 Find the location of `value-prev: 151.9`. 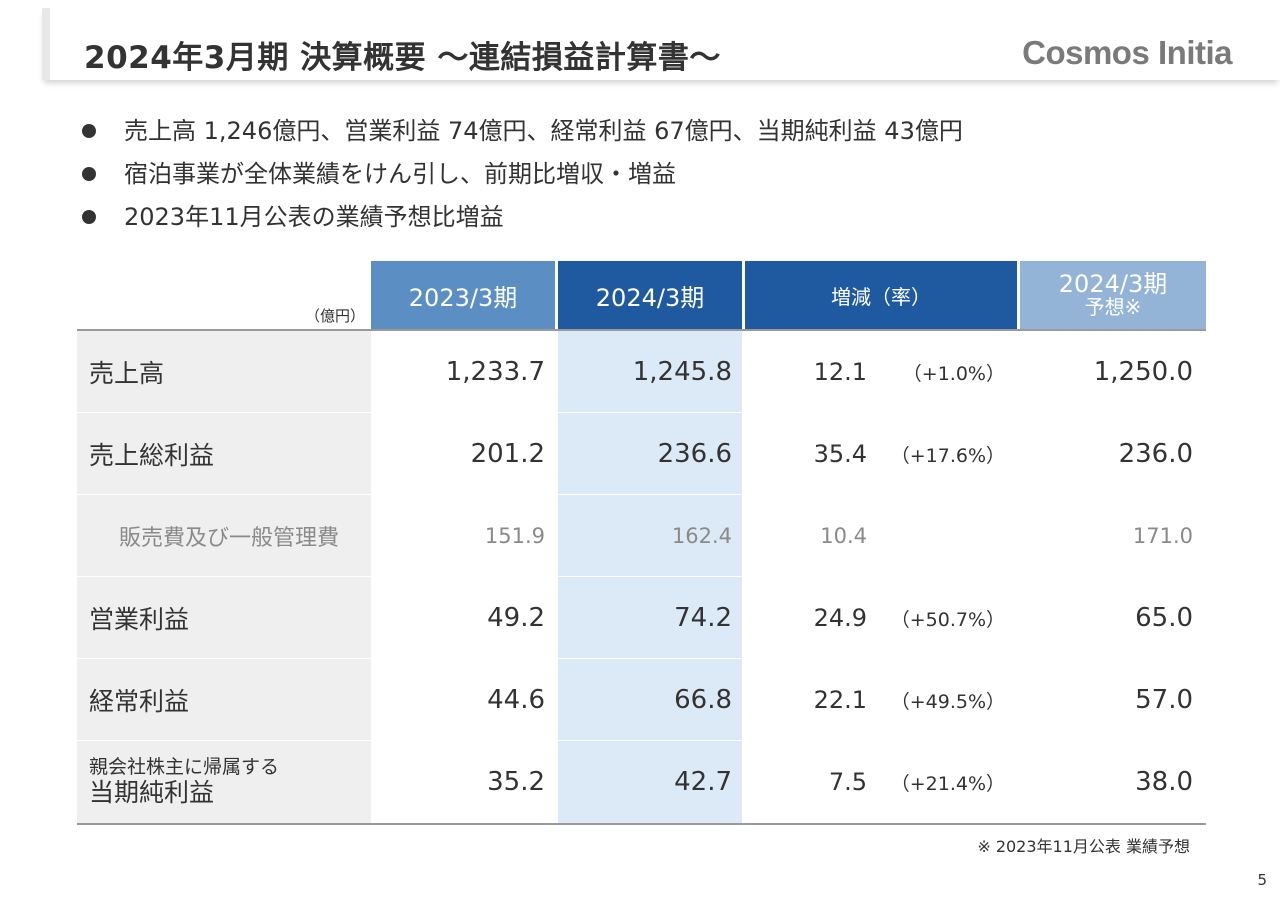

value-prev: 151.9 is located at coordinates (514, 536).